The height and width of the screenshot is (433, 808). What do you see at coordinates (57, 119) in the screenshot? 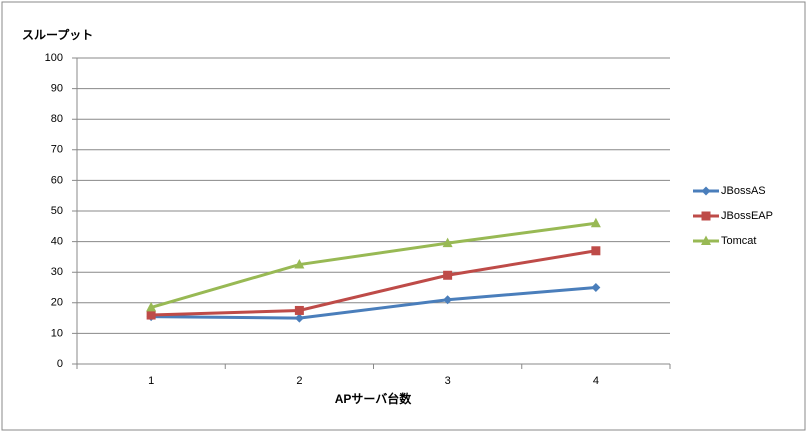
I see `y-tick-label: 80` at bounding box center [57, 119].